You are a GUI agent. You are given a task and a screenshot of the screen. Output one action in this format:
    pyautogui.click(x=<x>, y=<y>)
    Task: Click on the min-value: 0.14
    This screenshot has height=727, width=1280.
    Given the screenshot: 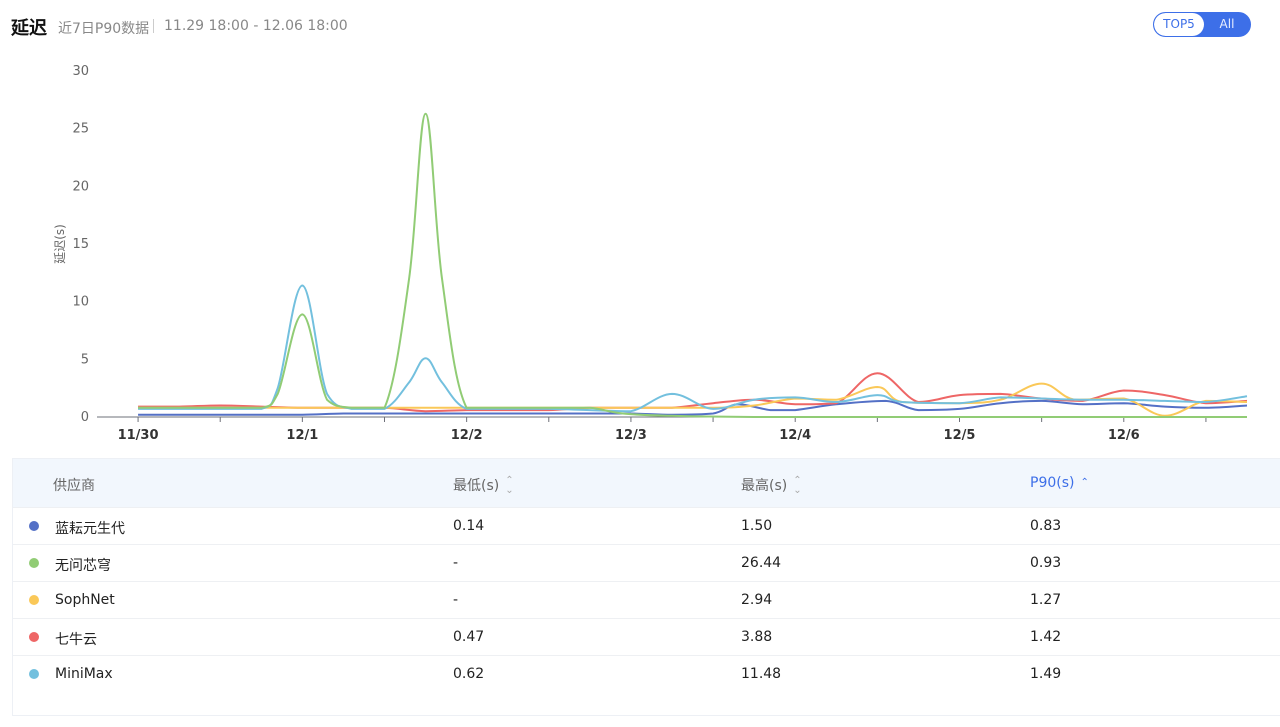 What is the action you would take?
    pyautogui.click(x=469, y=526)
    